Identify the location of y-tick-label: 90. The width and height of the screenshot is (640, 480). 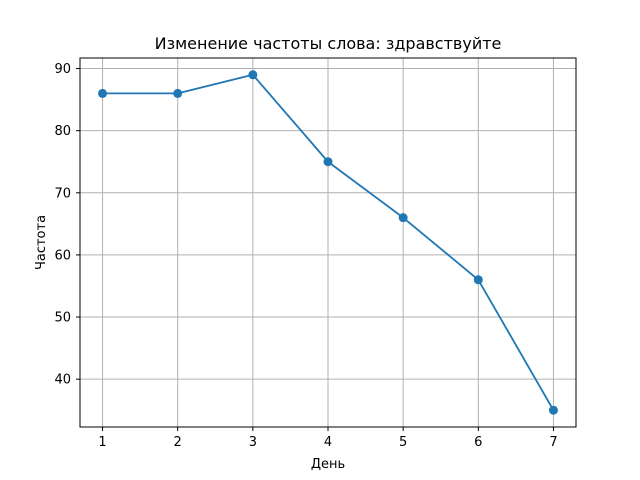
(62, 69).